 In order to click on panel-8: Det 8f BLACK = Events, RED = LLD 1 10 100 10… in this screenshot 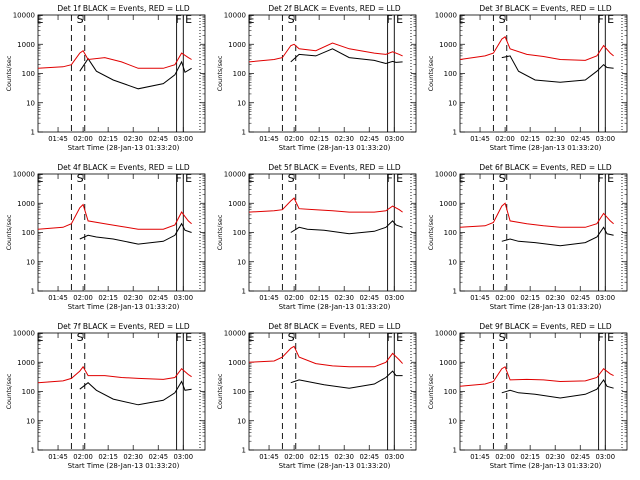, I will do `click(316, 396)`.